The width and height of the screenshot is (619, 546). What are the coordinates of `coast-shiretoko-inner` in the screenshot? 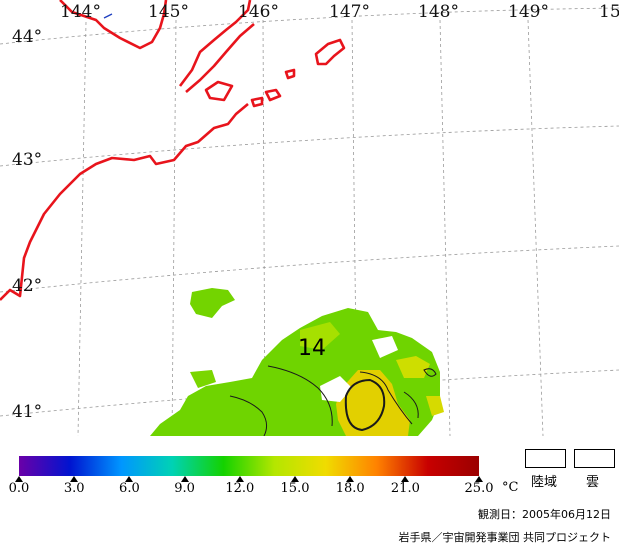 It's located at (220, 58).